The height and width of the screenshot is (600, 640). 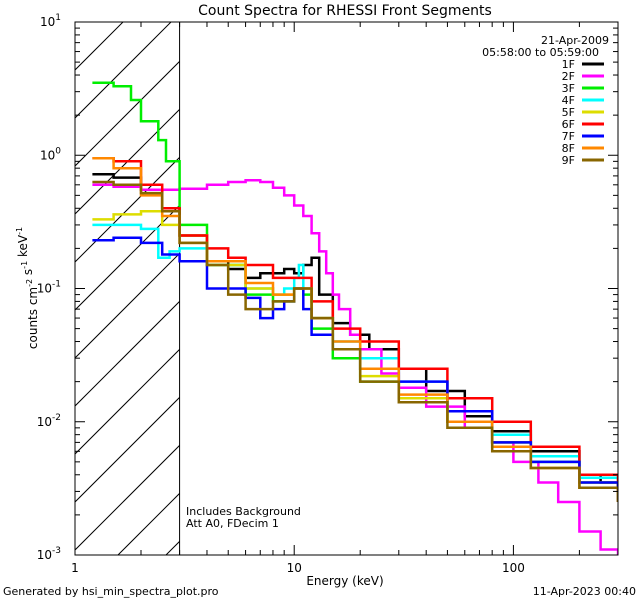 What do you see at coordinates (513, 568) in the screenshot?
I see `x-tick-label: 100` at bounding box center [513, 568].